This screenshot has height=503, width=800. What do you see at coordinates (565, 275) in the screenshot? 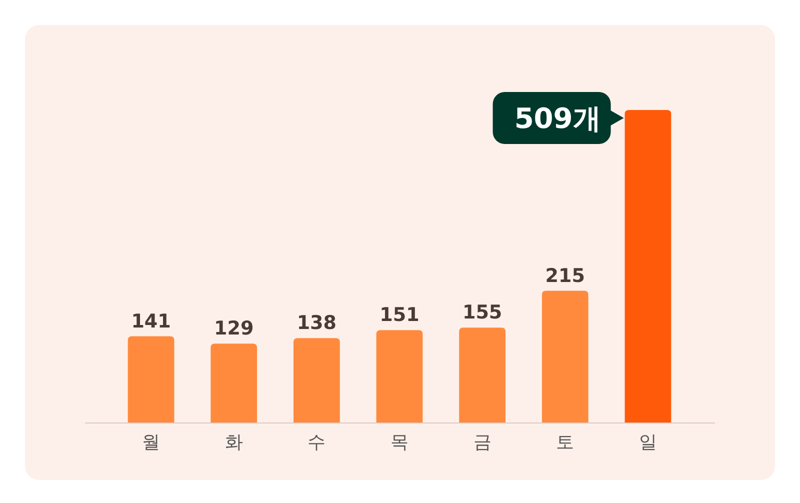
I see `data-label: 215` at bounding box center [565, 275].